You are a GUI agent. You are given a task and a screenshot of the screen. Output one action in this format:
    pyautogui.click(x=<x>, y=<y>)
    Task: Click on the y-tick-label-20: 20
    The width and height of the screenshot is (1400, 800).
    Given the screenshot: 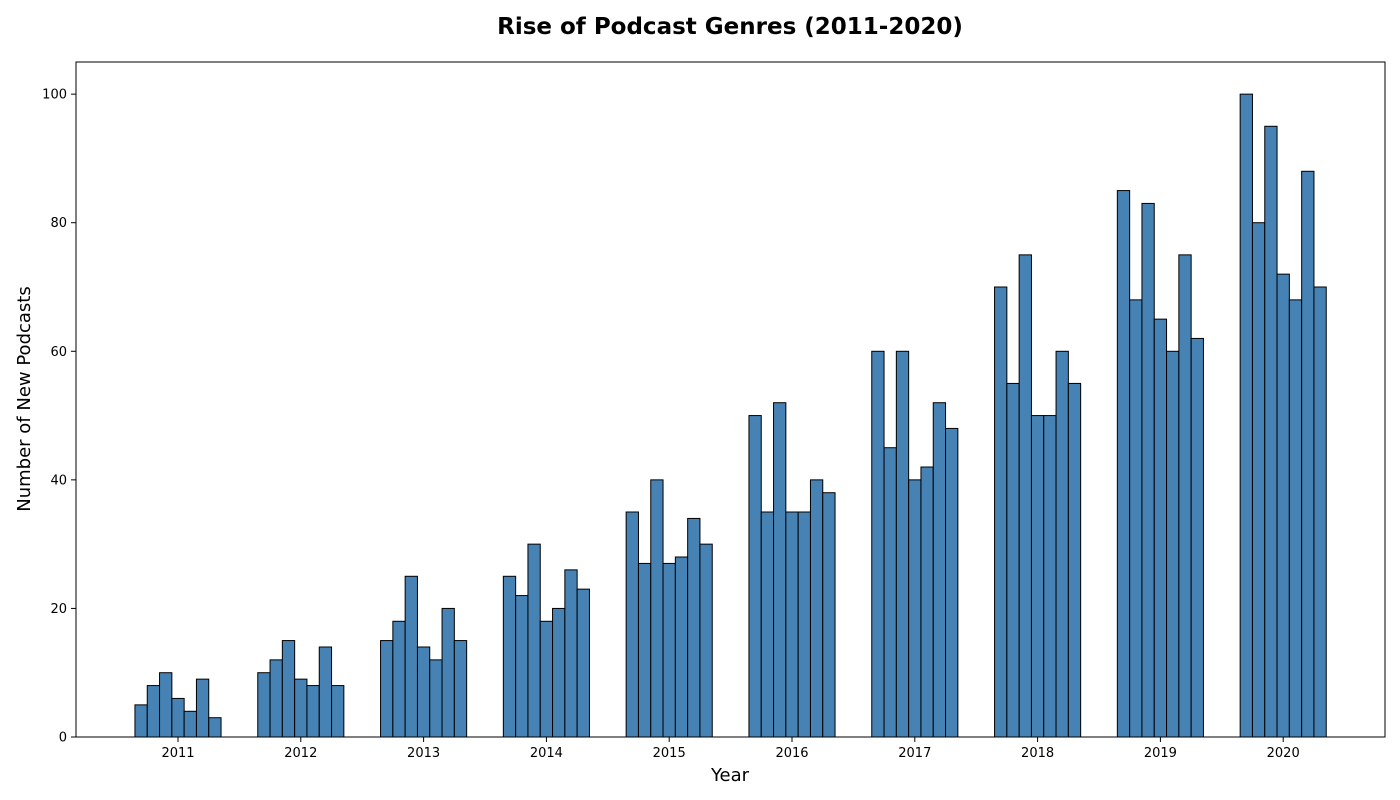 What is the action you would take?
    pyautogui.click(x=58, y=609)
    